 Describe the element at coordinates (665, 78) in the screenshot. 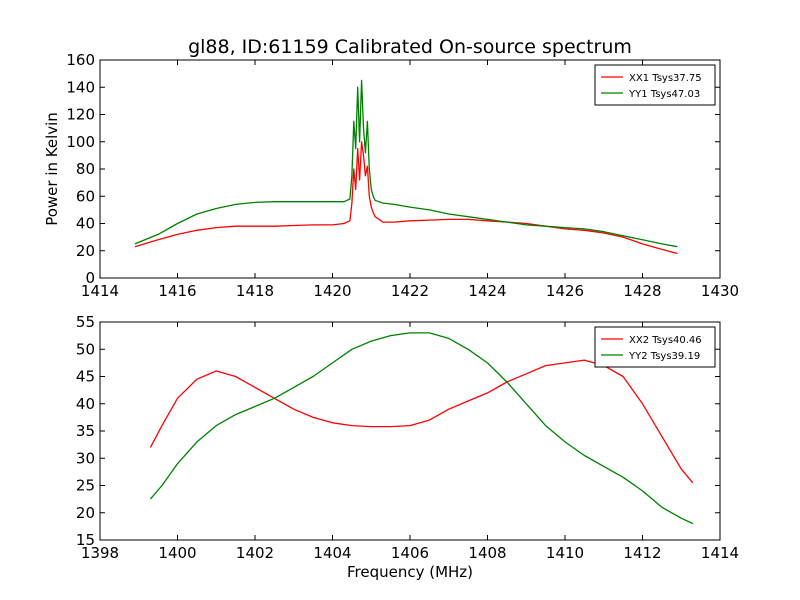

I see `legend-label: XX1 Tsys37.75` at that location.